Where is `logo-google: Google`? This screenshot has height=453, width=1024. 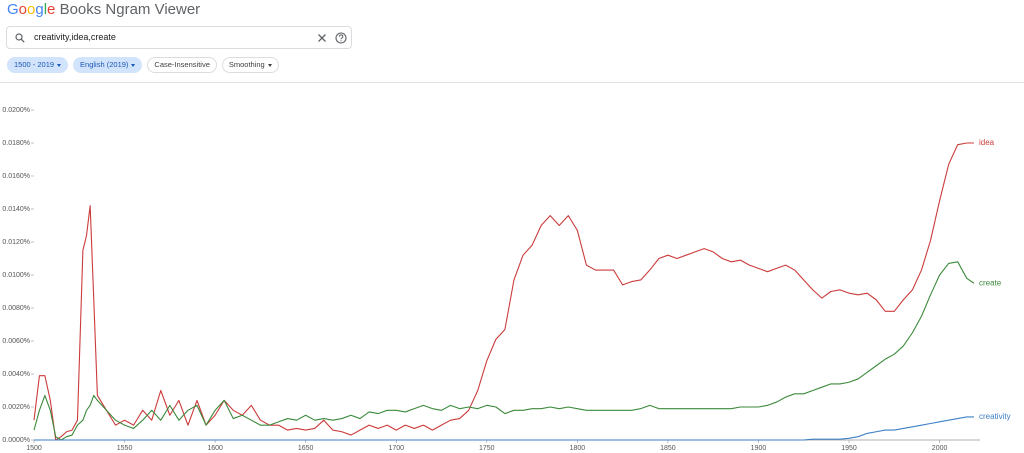 logo-google: Google is located at coordinates (31, 9).